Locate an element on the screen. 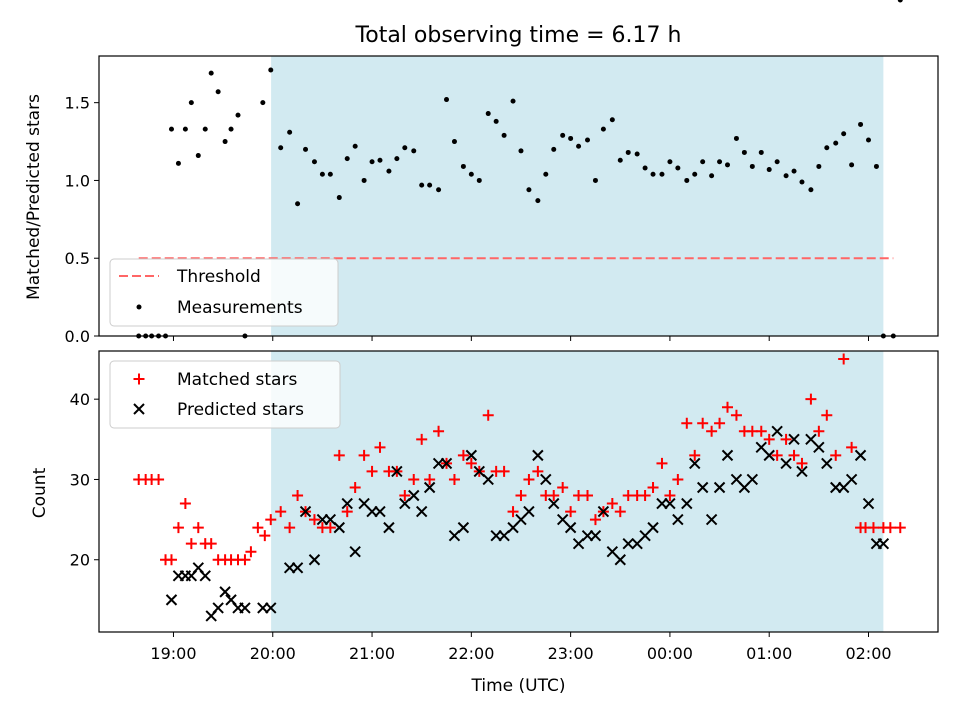  y-tick-label: 0.5 is located at coordinates (77, 258).